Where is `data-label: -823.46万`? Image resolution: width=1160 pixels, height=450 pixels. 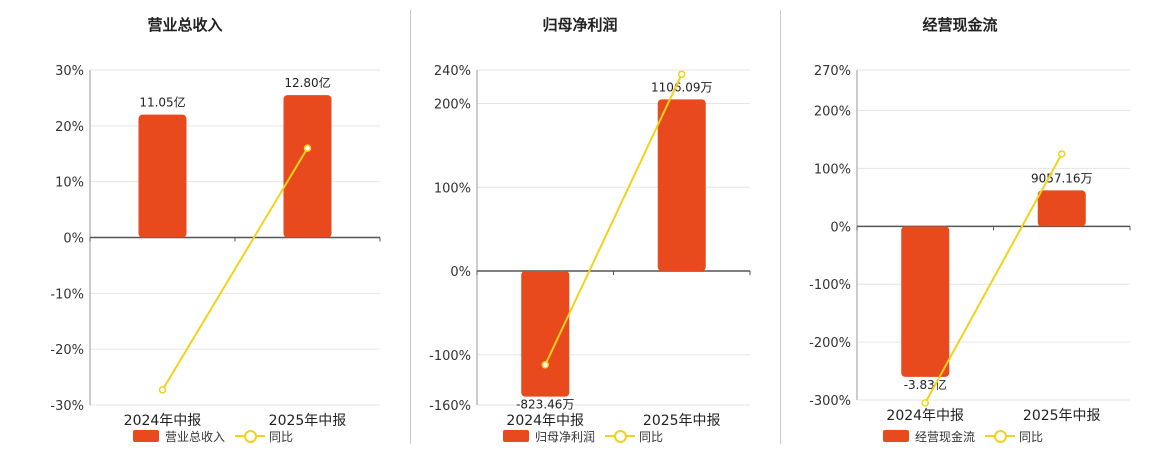
data-label: -823.46万 is located at coordinates (545, 405).